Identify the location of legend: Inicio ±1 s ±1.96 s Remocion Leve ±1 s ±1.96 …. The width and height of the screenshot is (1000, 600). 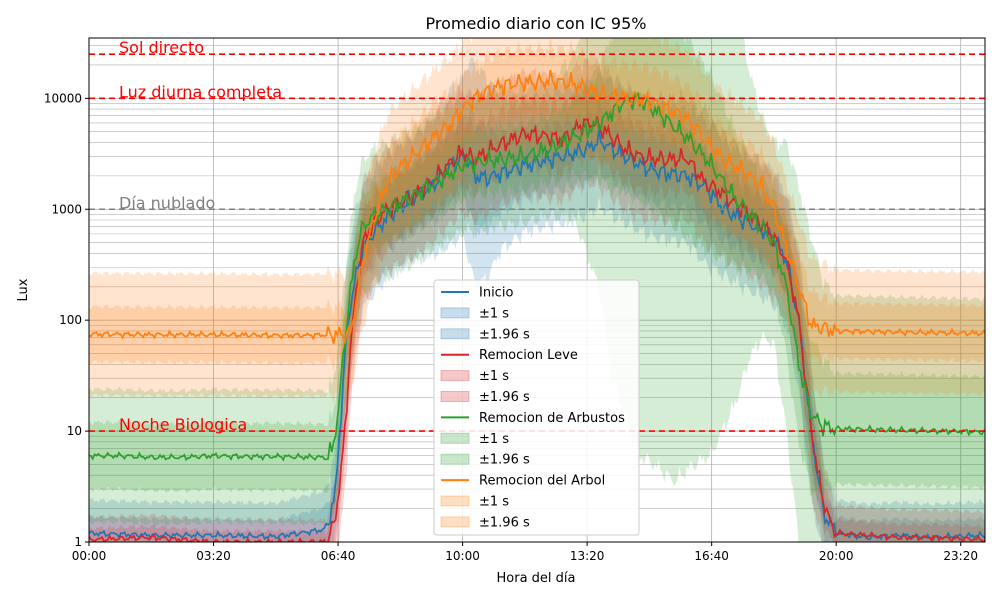
(536, 407).